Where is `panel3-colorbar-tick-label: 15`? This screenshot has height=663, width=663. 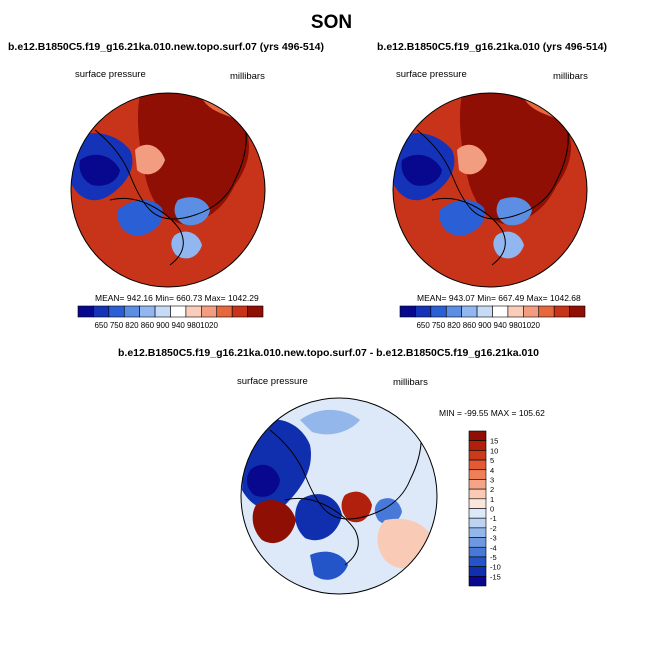 panel3-colorbar-tick-label: 15 is located at coordinates (494, 441).